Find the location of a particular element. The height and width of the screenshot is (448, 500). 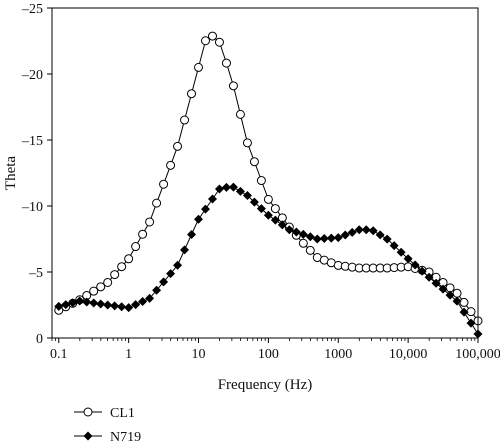

legend-label: CL1 is located at coordinates (122, 413).